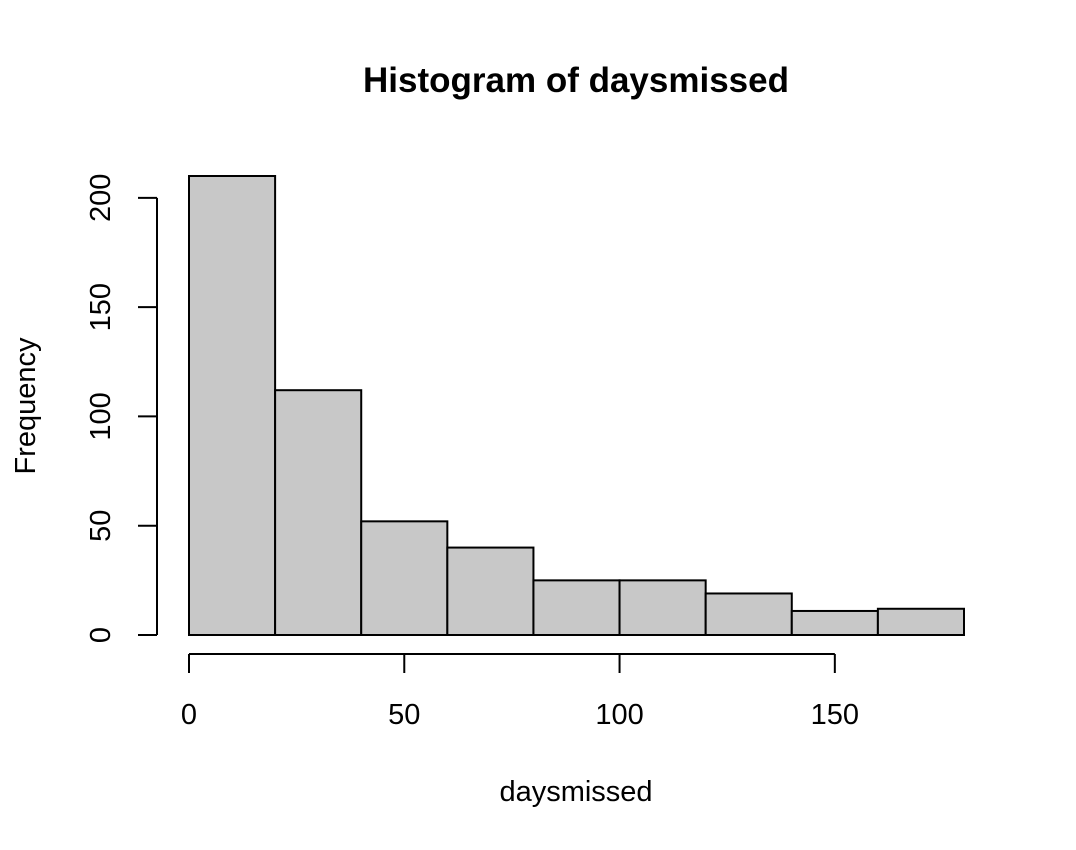 Image resolution: width=1076 pixels, height=850 pixels. I want to click on y-axis: 0 50 100 150 200, so click(121, 408).